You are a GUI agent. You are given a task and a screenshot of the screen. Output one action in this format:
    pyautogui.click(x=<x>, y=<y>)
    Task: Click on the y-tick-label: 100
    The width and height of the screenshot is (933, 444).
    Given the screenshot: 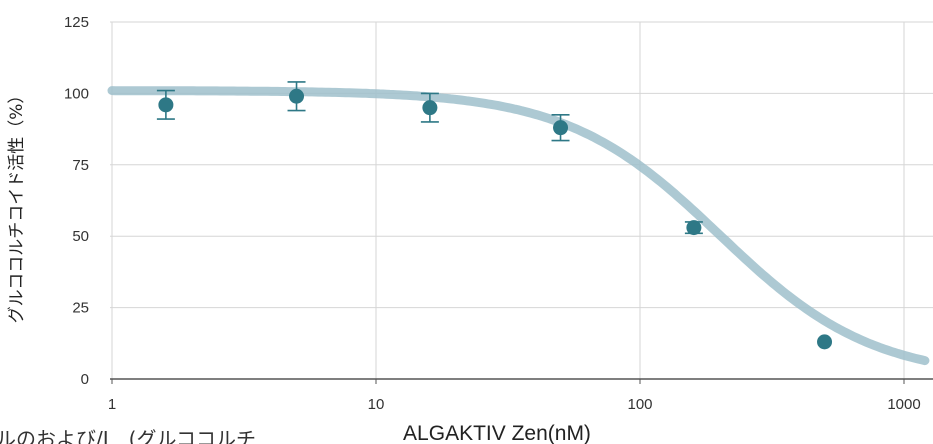 What is the action you would take?
    pyautogui.click(x=76, y=93)
    